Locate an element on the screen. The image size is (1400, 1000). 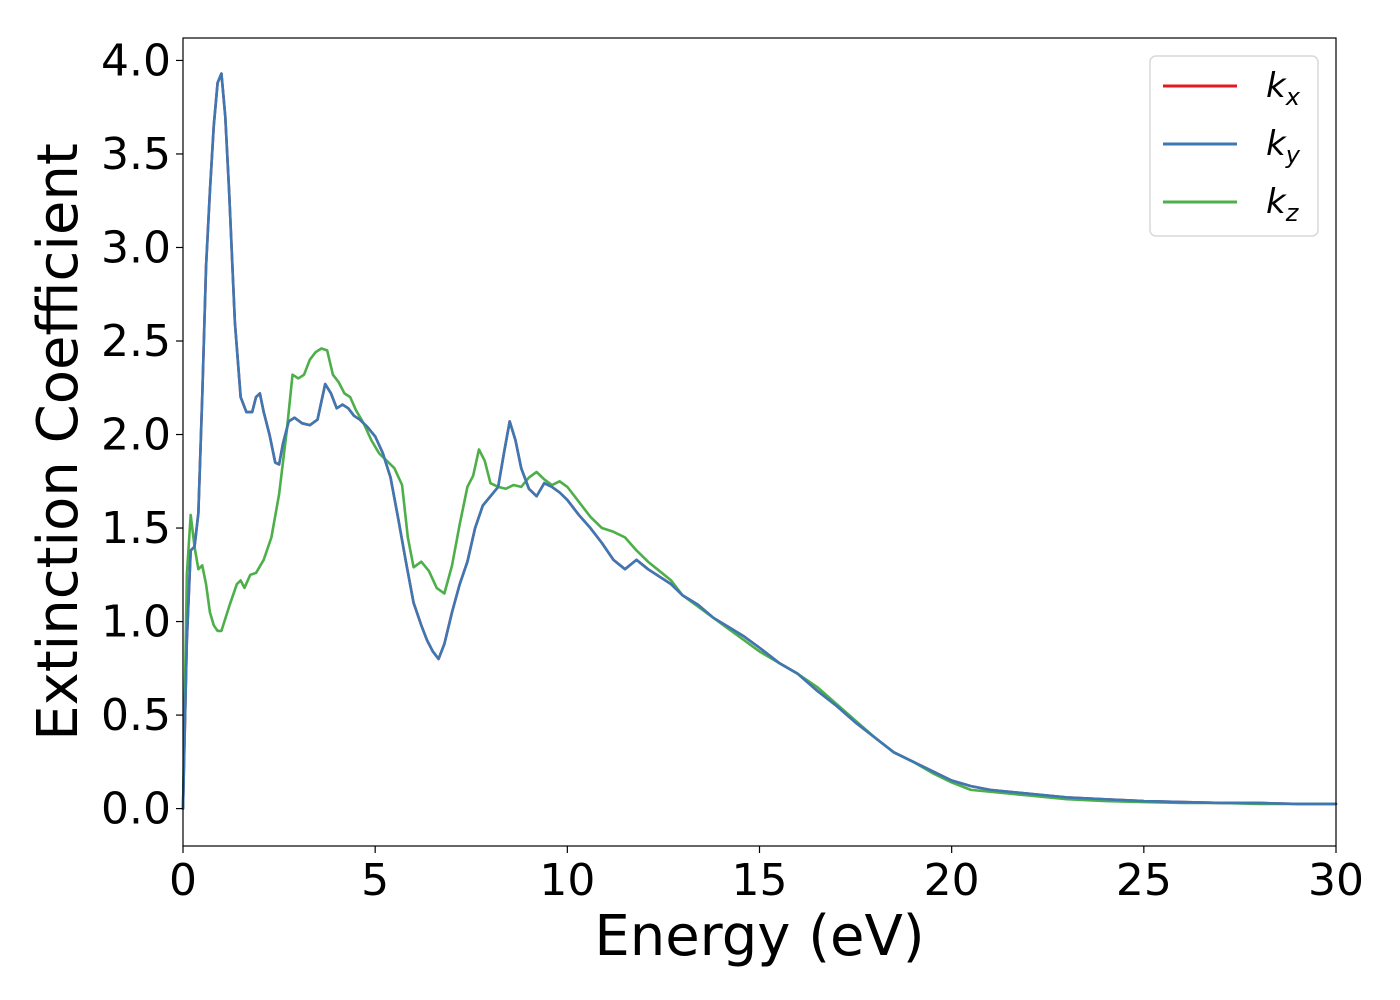
y-tick-label: 3.0 is located at coordinates (136, 247).